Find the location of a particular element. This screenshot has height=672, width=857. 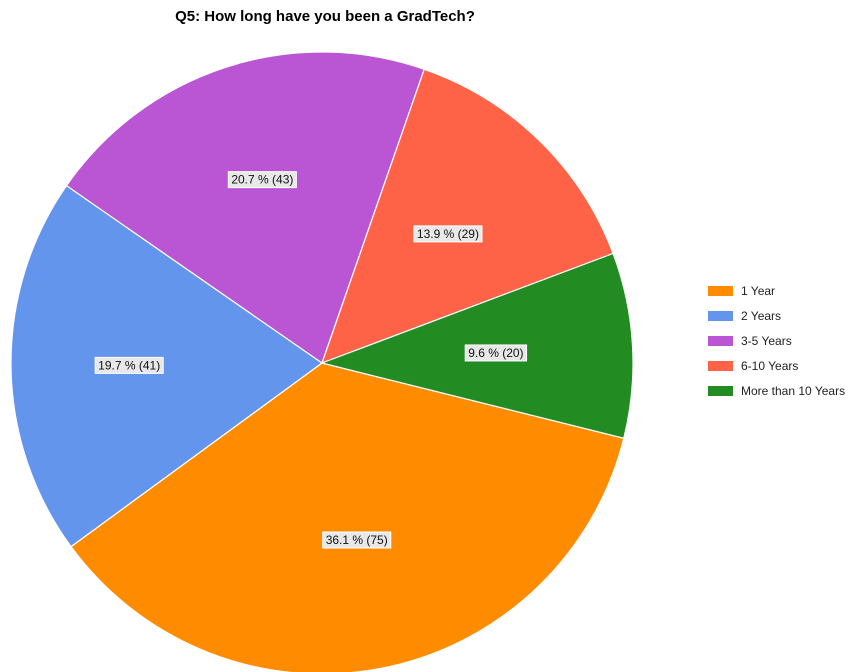

data-label-6-10-years: 13.9 % (29) is located at coordinates (448, 234).